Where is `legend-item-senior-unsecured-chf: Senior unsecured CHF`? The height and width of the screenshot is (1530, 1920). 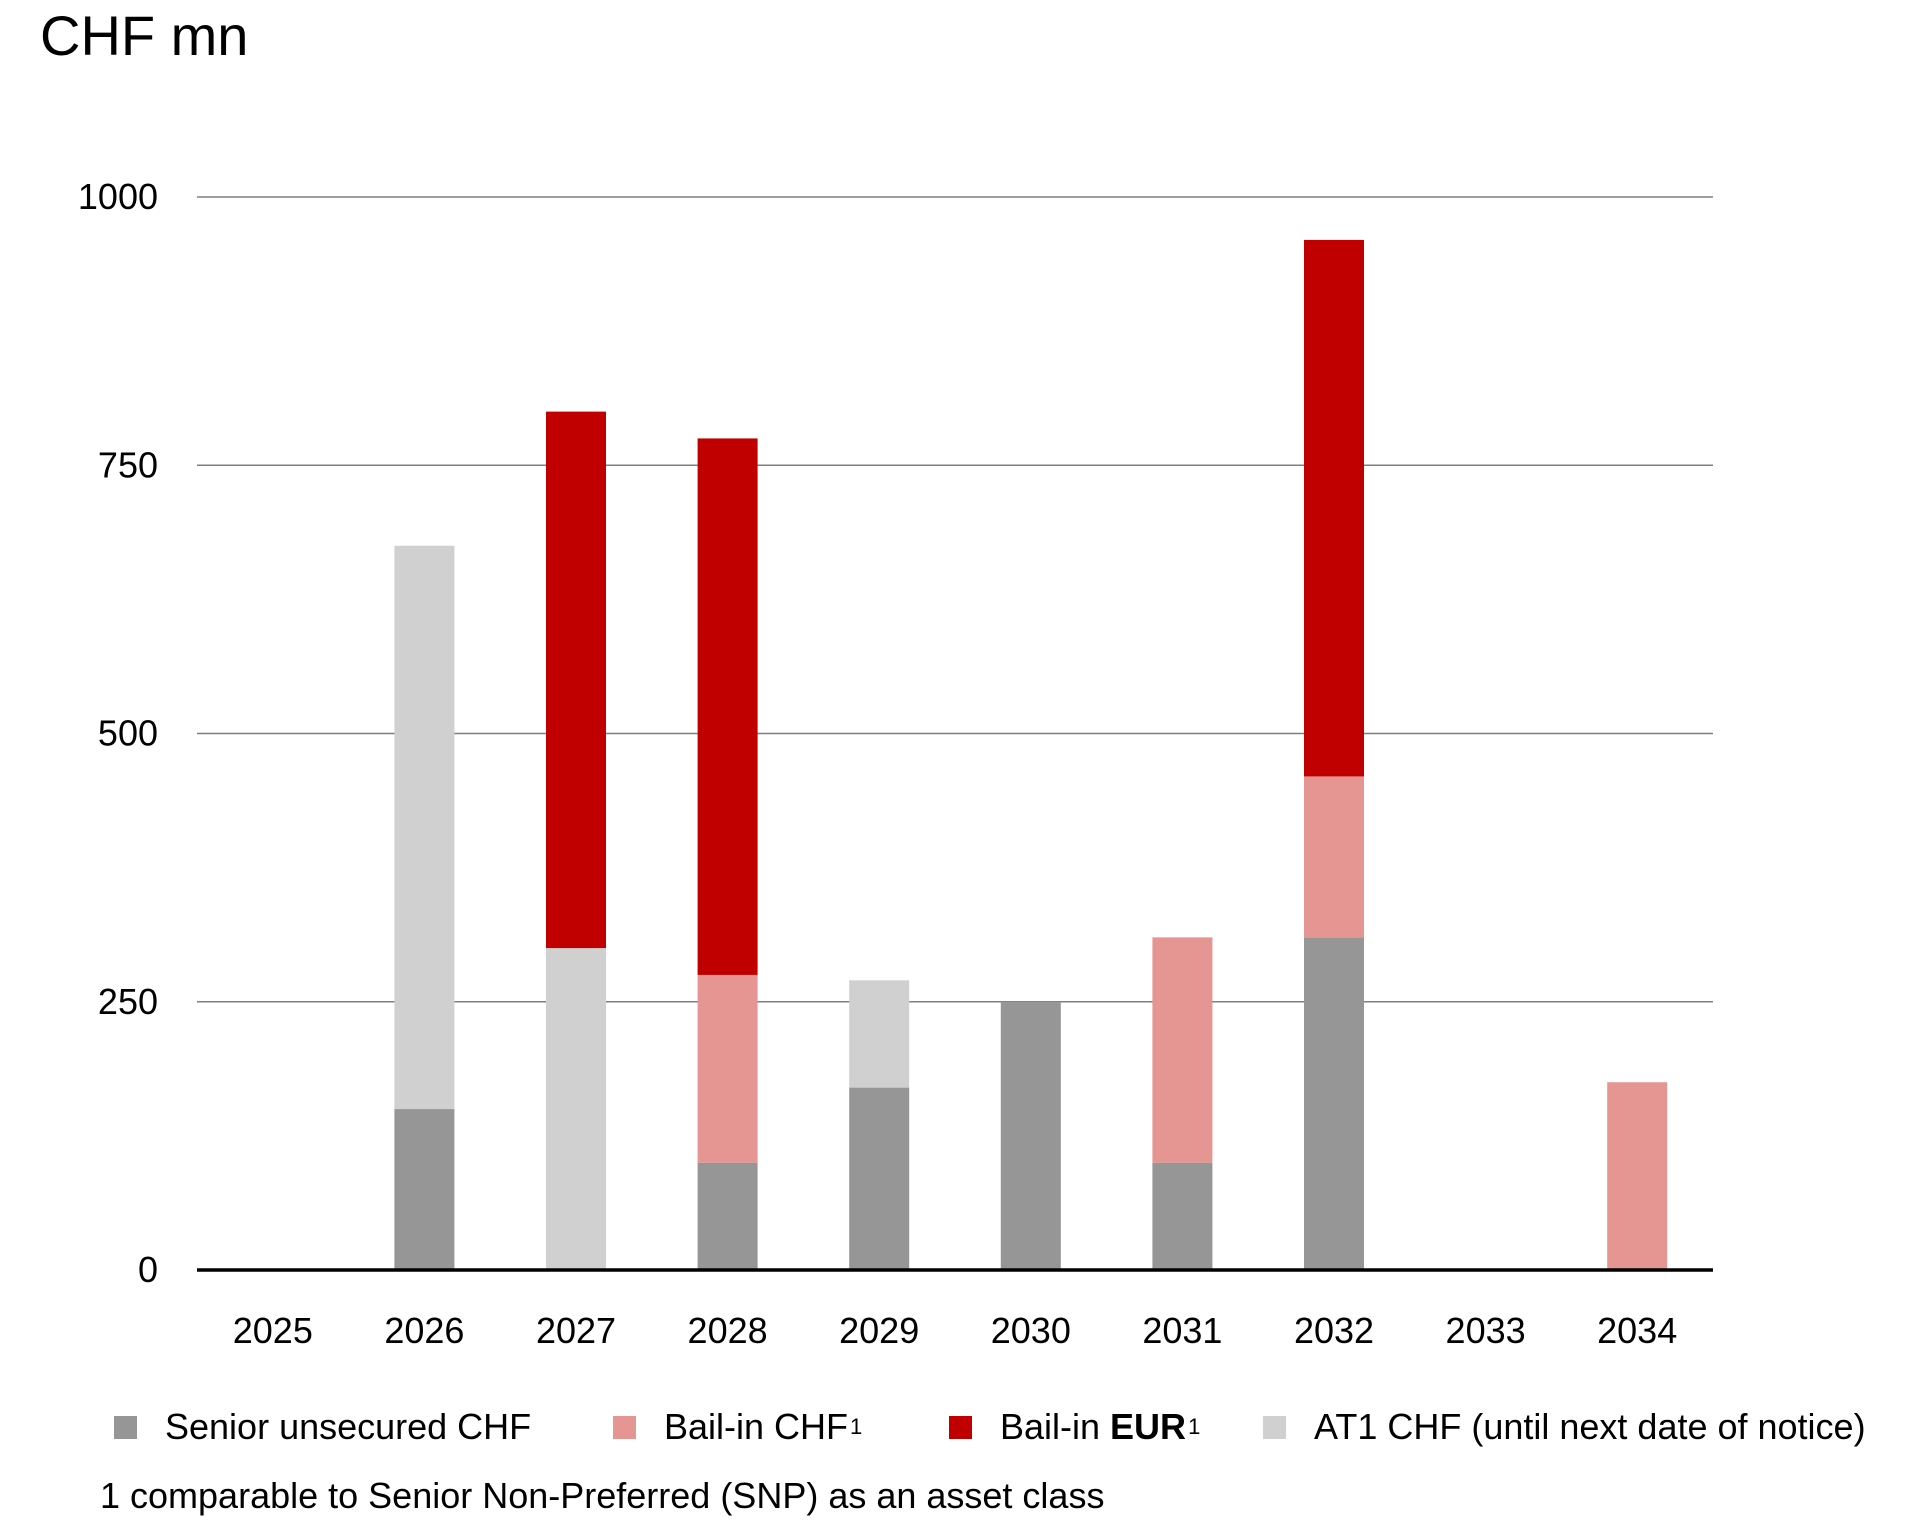
legend-item-senior-unsecured-chf: Senior unsecured CHF is located at coordinates (322, 1427).